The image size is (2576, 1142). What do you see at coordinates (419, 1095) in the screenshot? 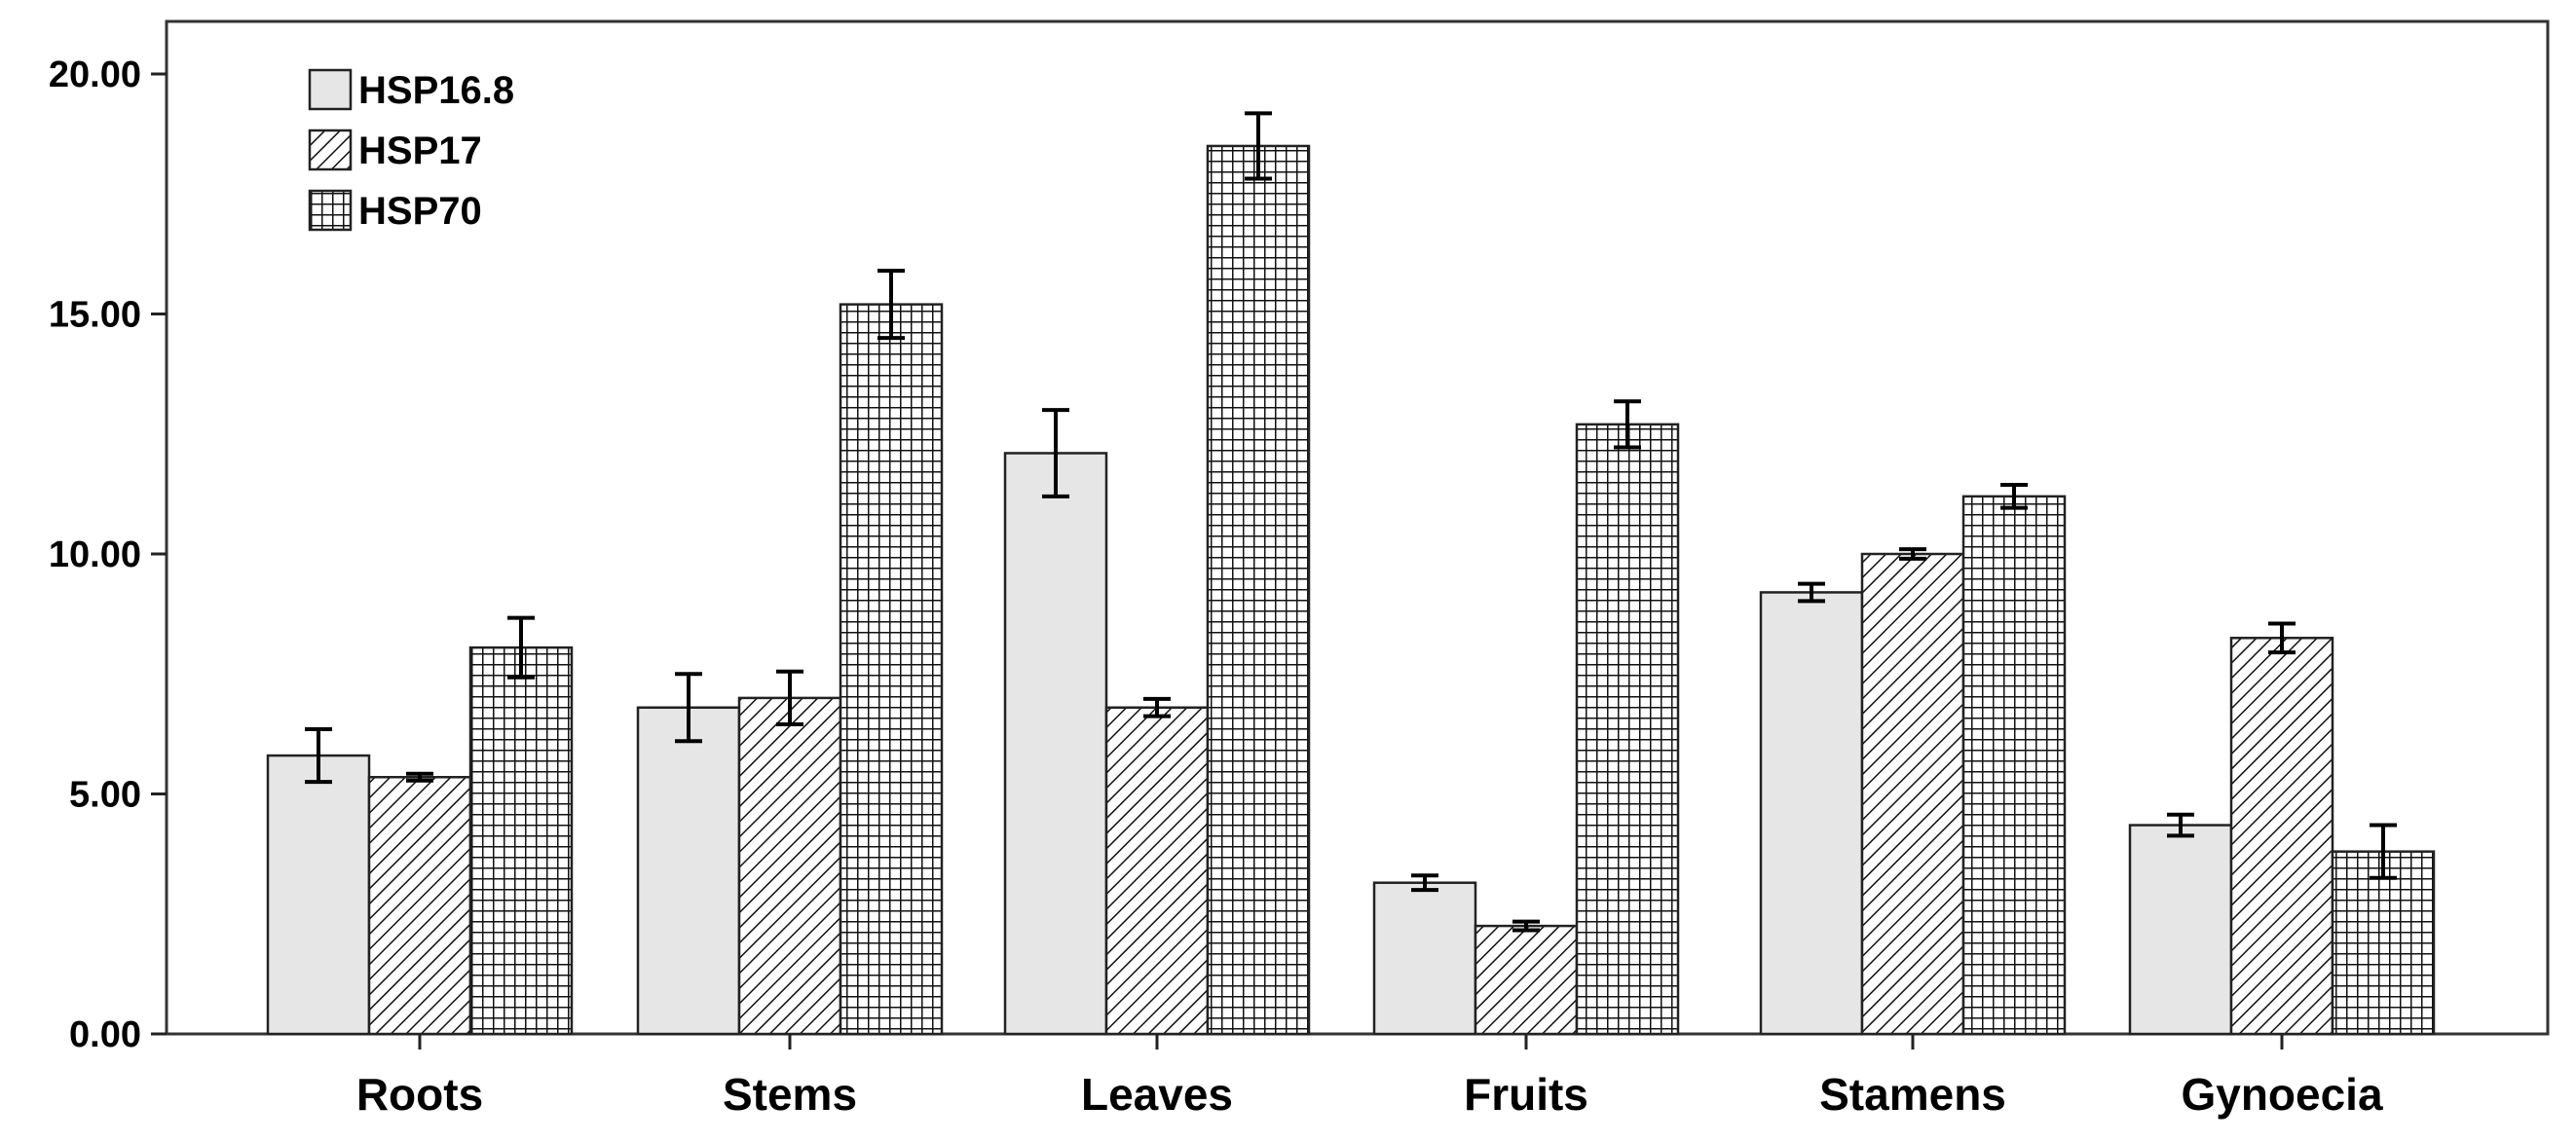
I see `x-tick-label-roots: Roots` at bounding box center [419, 1095].